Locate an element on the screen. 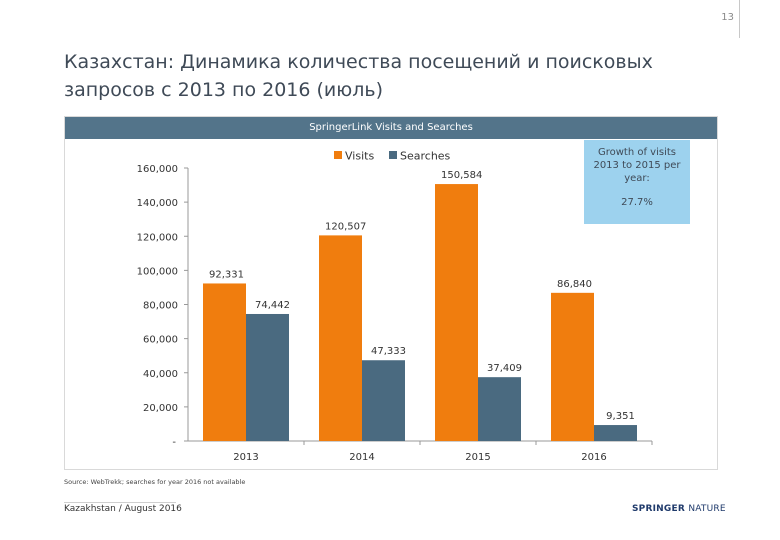  legend-swatch-visits is located at coordinates (338, 155).